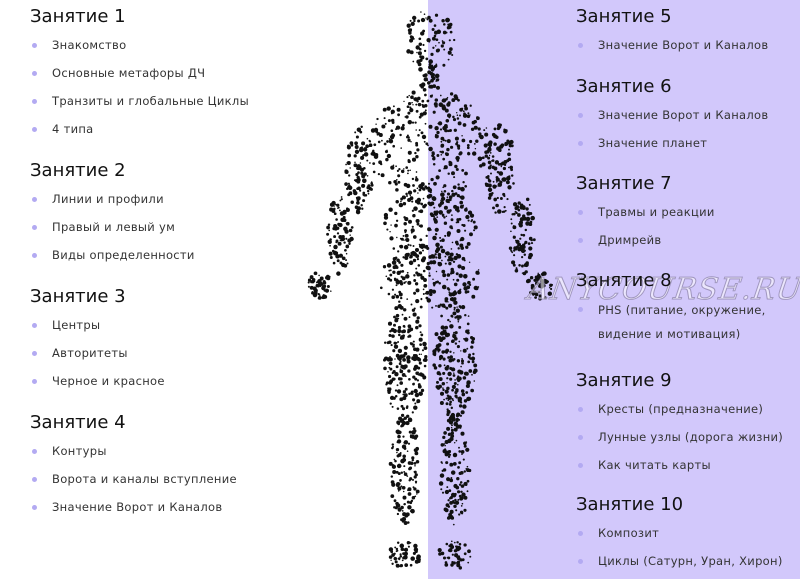  Describe the element at coordinates (133, 479) in the screenshot. I see `list-item: Ворота и каналы вступление` at that location.